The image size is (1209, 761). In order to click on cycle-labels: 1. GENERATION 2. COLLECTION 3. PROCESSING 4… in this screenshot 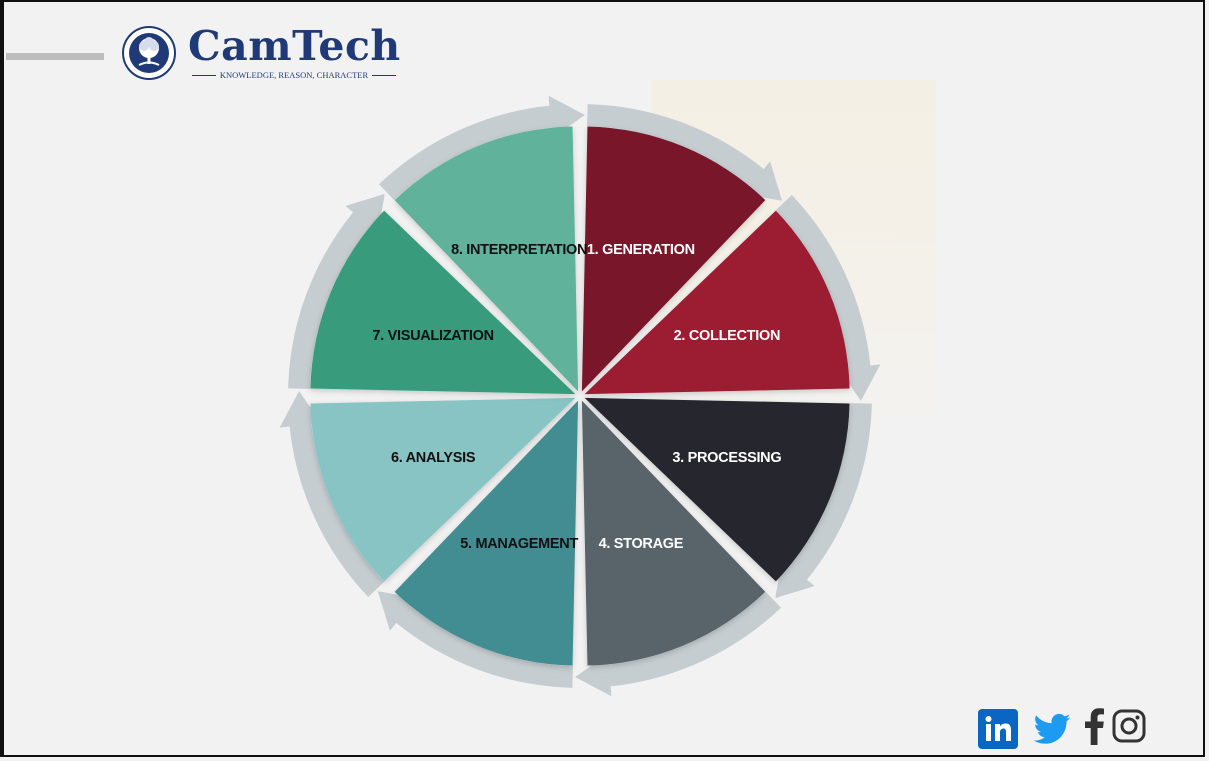, I will do `click(576, 397)`.